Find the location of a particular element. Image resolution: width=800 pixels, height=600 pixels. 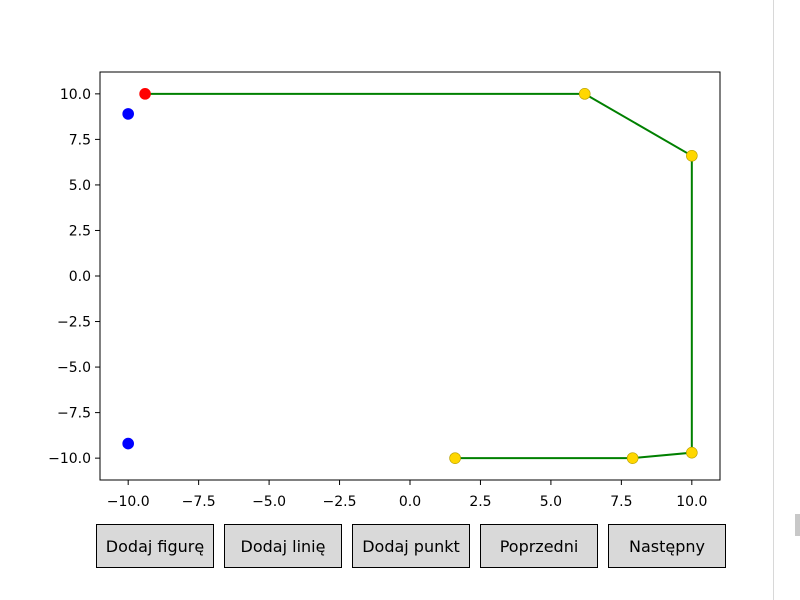

x-tick-label: 10.0 is located at coordinates (691, 502).